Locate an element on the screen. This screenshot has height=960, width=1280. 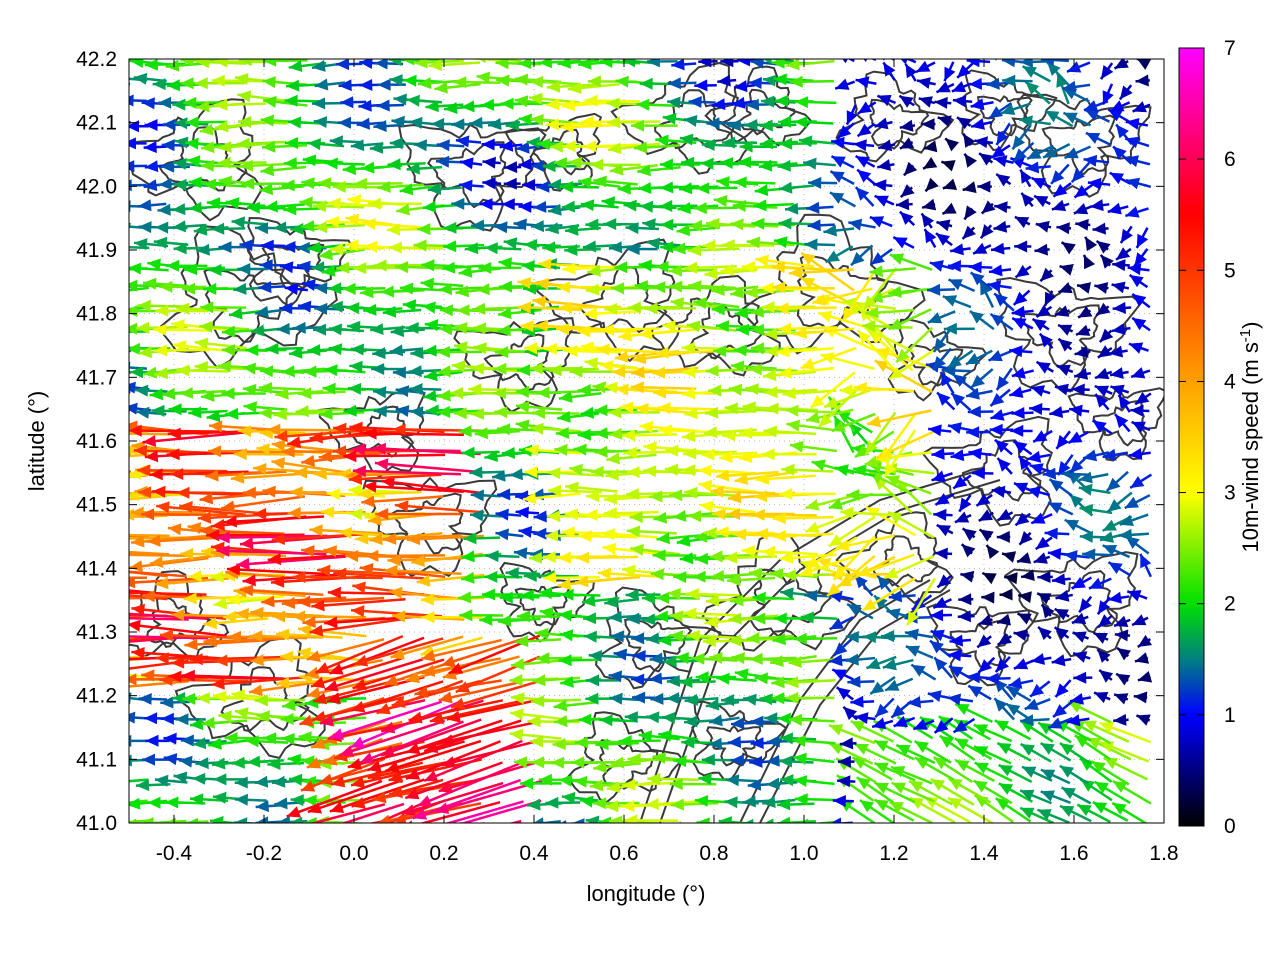
terrain-contour-inner is located at coordinates (178, 622).